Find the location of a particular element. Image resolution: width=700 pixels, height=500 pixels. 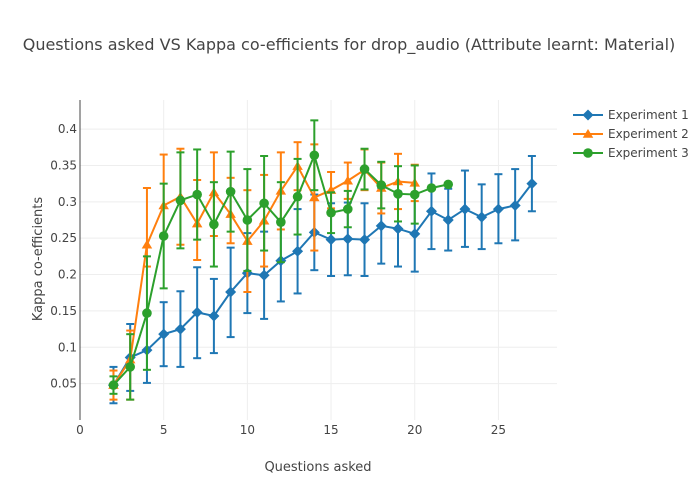

y-axis-label: Kappa co-efficients is located at coordinates (38, 259).